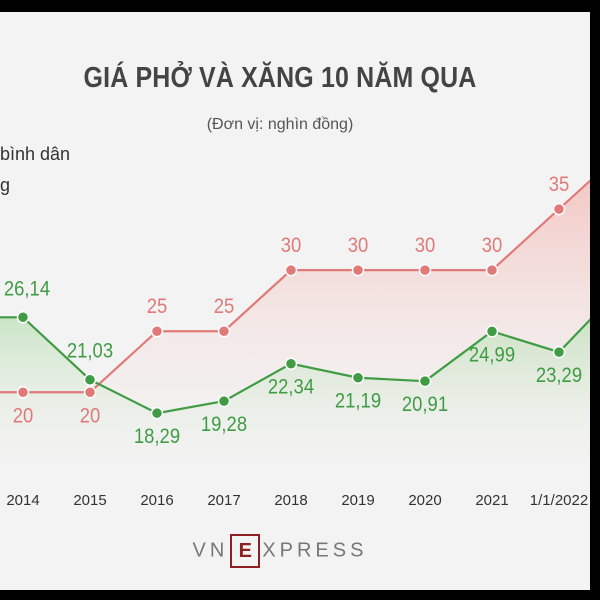 The image size is (600, 600). I want to click on x-tick-label-4: 2018, so click(290, 500).